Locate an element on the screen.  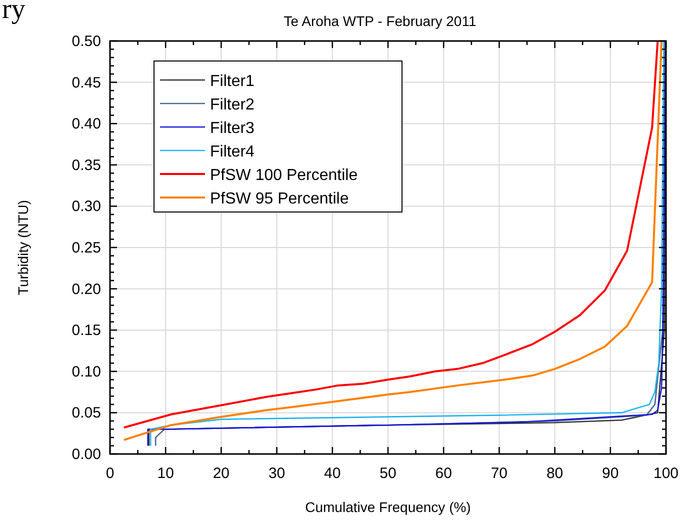
legend-label: Filter3 is located at coordinates (232, 128).